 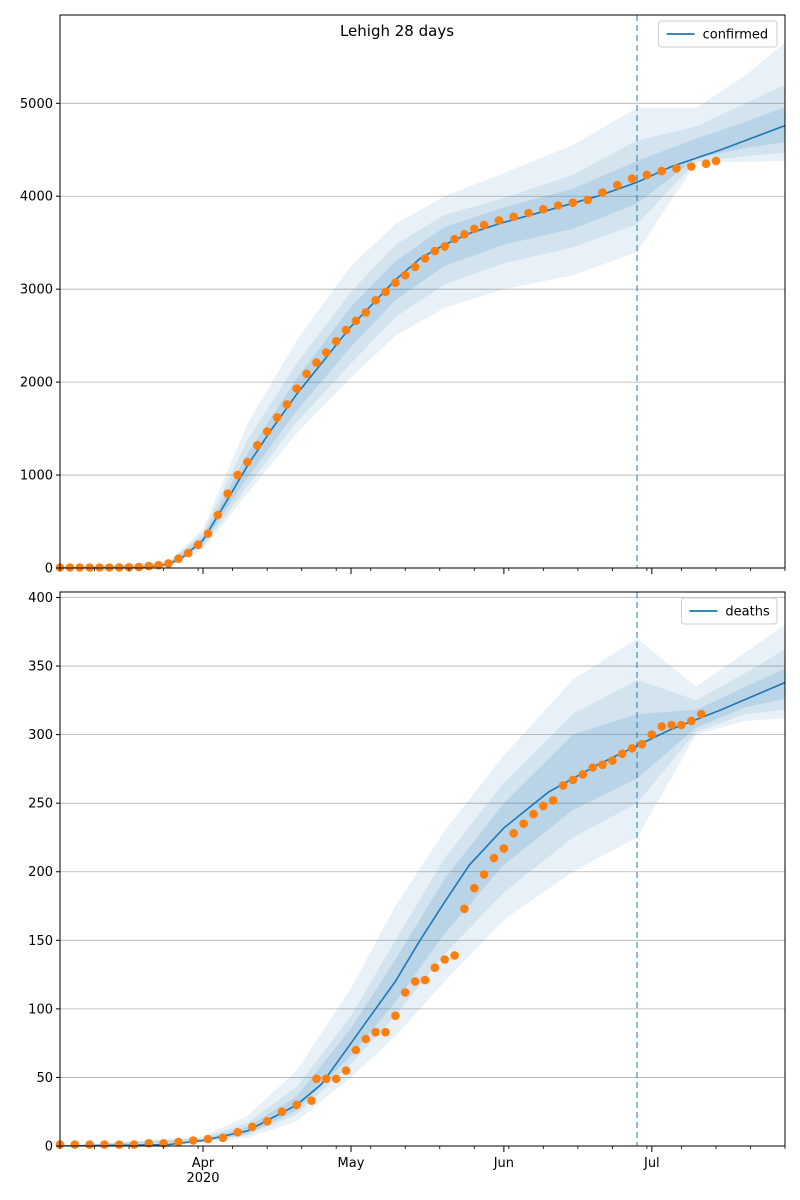 What do you see at coordinates (503, 1163) in the screenshot?
I see `chart1-x-tick-label-2: Jun` at bounding box center [503, 1163].